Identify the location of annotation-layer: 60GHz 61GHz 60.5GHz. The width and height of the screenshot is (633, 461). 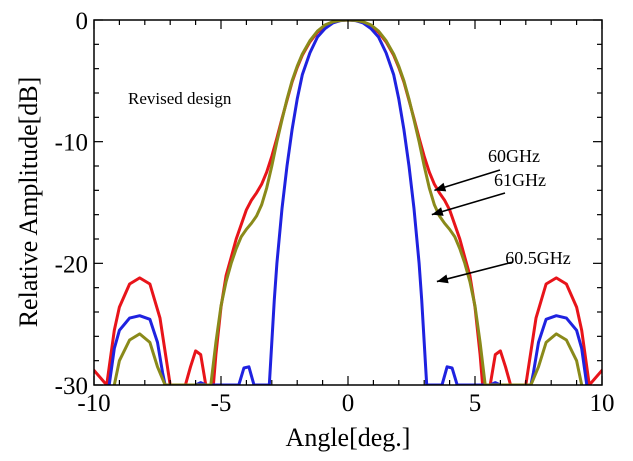
(501, 215).